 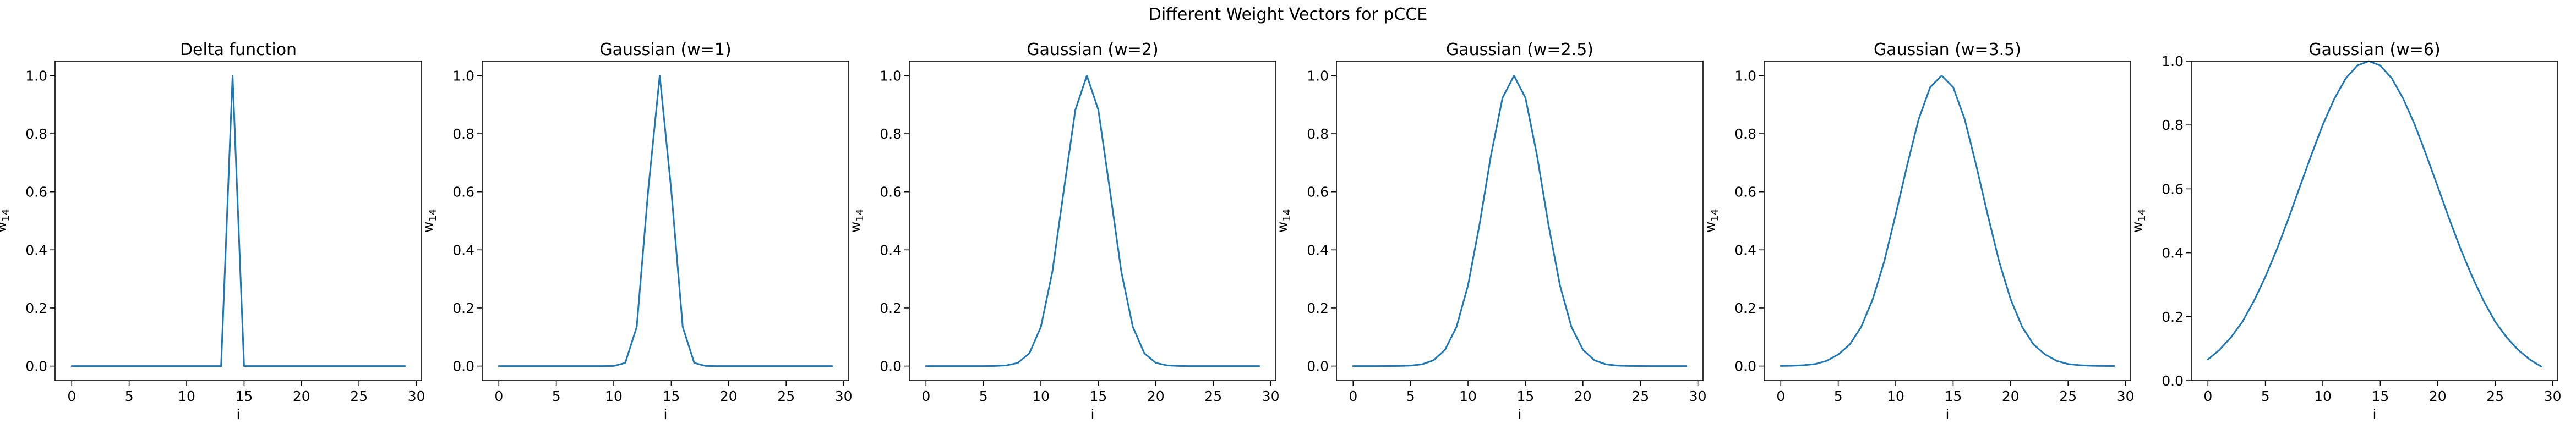 What do you see at coordinates (1289, 15) in the screenshot?
I see `figure-suptitle: Different Weight Vectors for pCCE` at bounding box center [1289, 15].